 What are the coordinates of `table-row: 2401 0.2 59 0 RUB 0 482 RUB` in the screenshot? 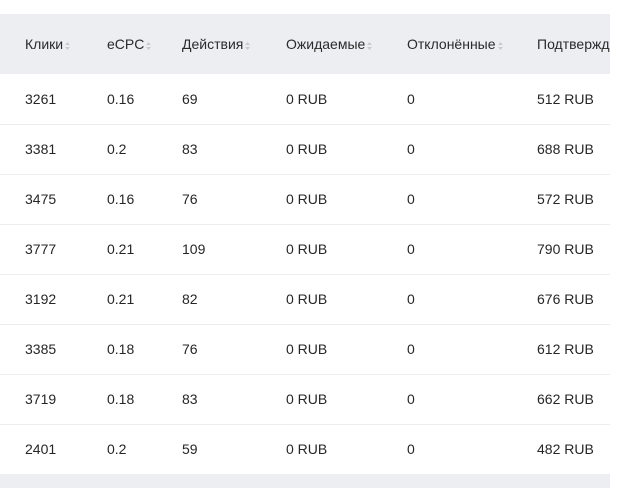 It's located at (305, 449).